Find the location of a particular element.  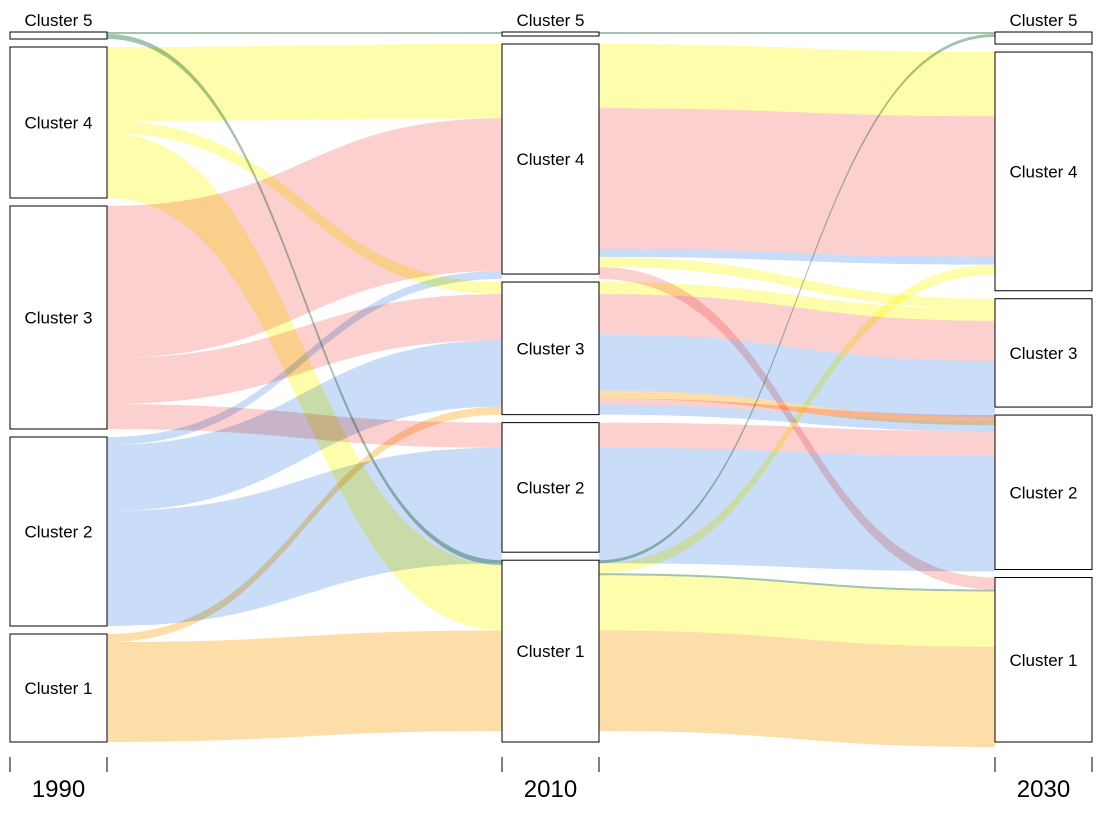

node-label-2010-cluster-4: Cluster 4 is located at coordinates (550, 159).